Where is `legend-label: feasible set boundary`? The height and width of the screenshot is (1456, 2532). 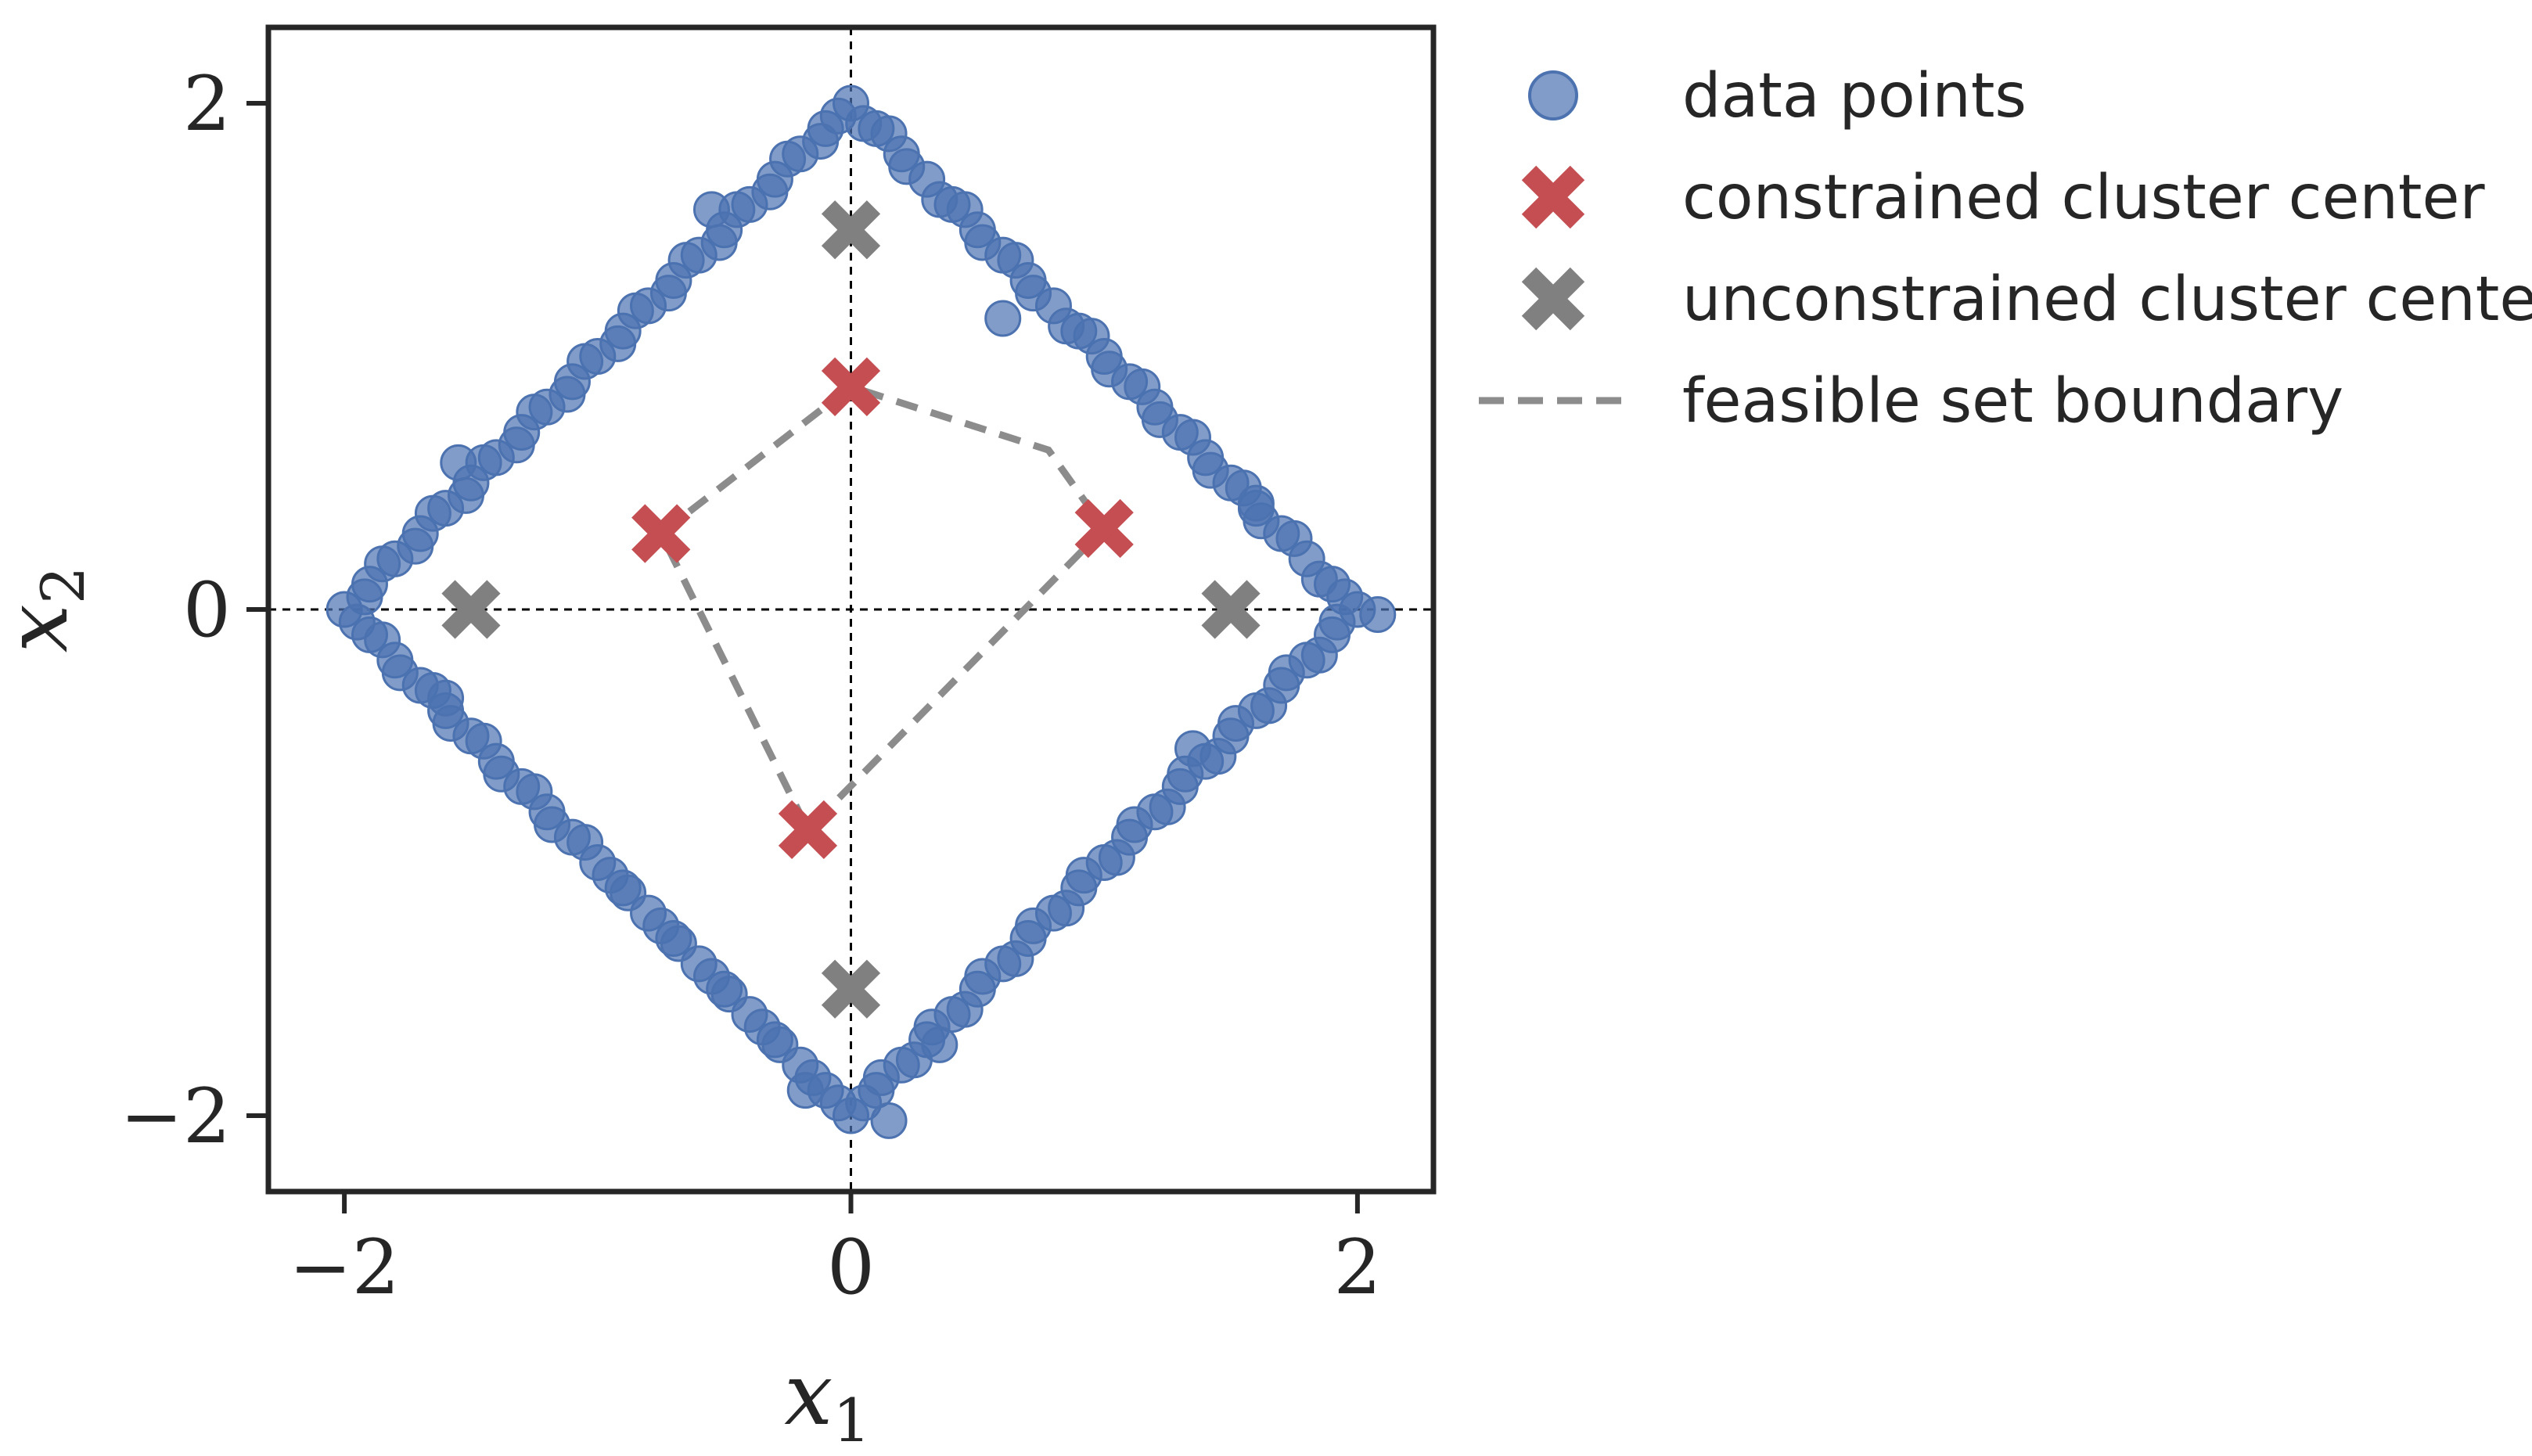
legend-label: feasible set boundary is located at coordinates (2012, 401).